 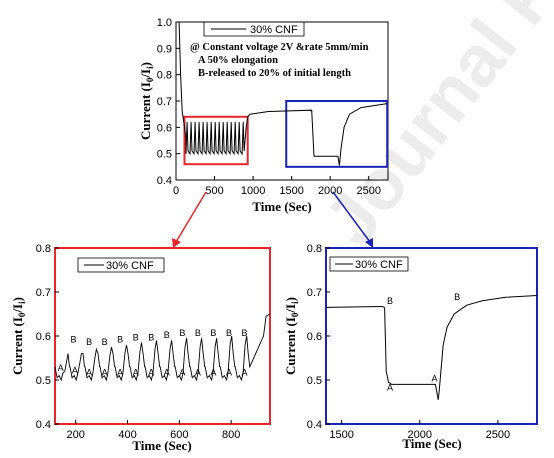 What do you see at coordinates (214, 191) in the screenshot?
I see `top-x-tick-label: 500` at bounding box center [214, 191].